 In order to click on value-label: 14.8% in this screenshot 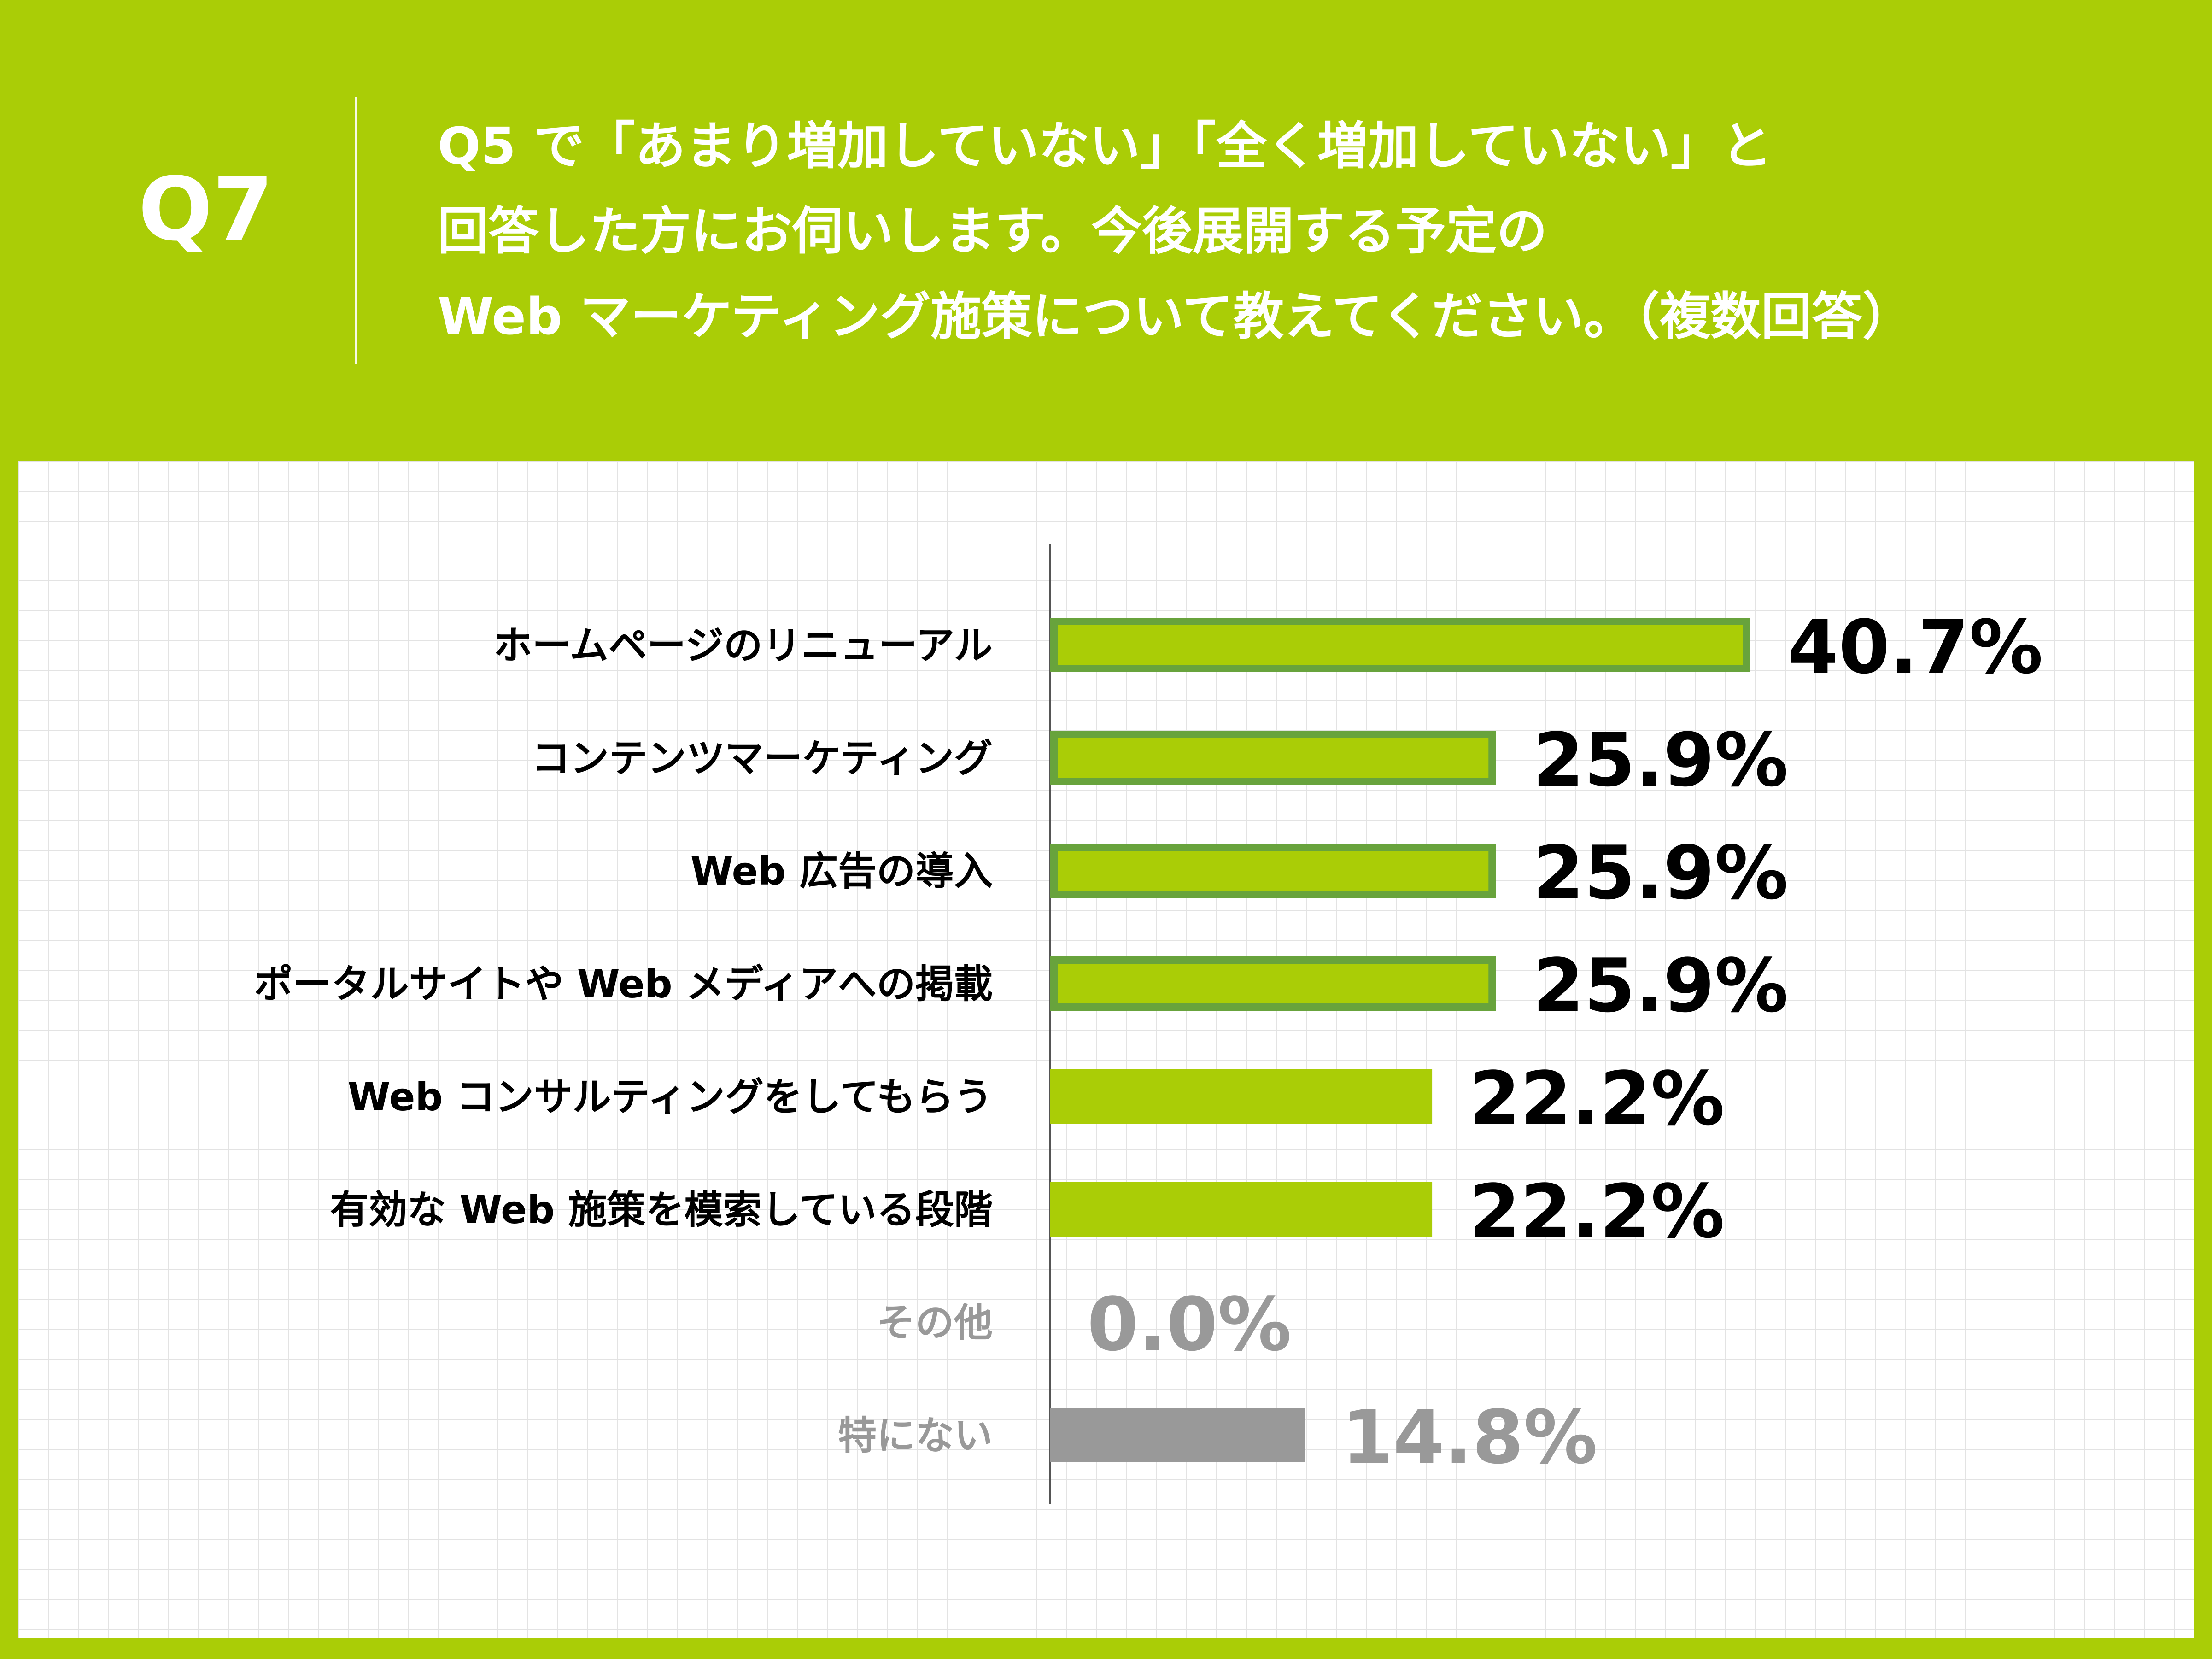, I will do `click(1470, 1437)`.